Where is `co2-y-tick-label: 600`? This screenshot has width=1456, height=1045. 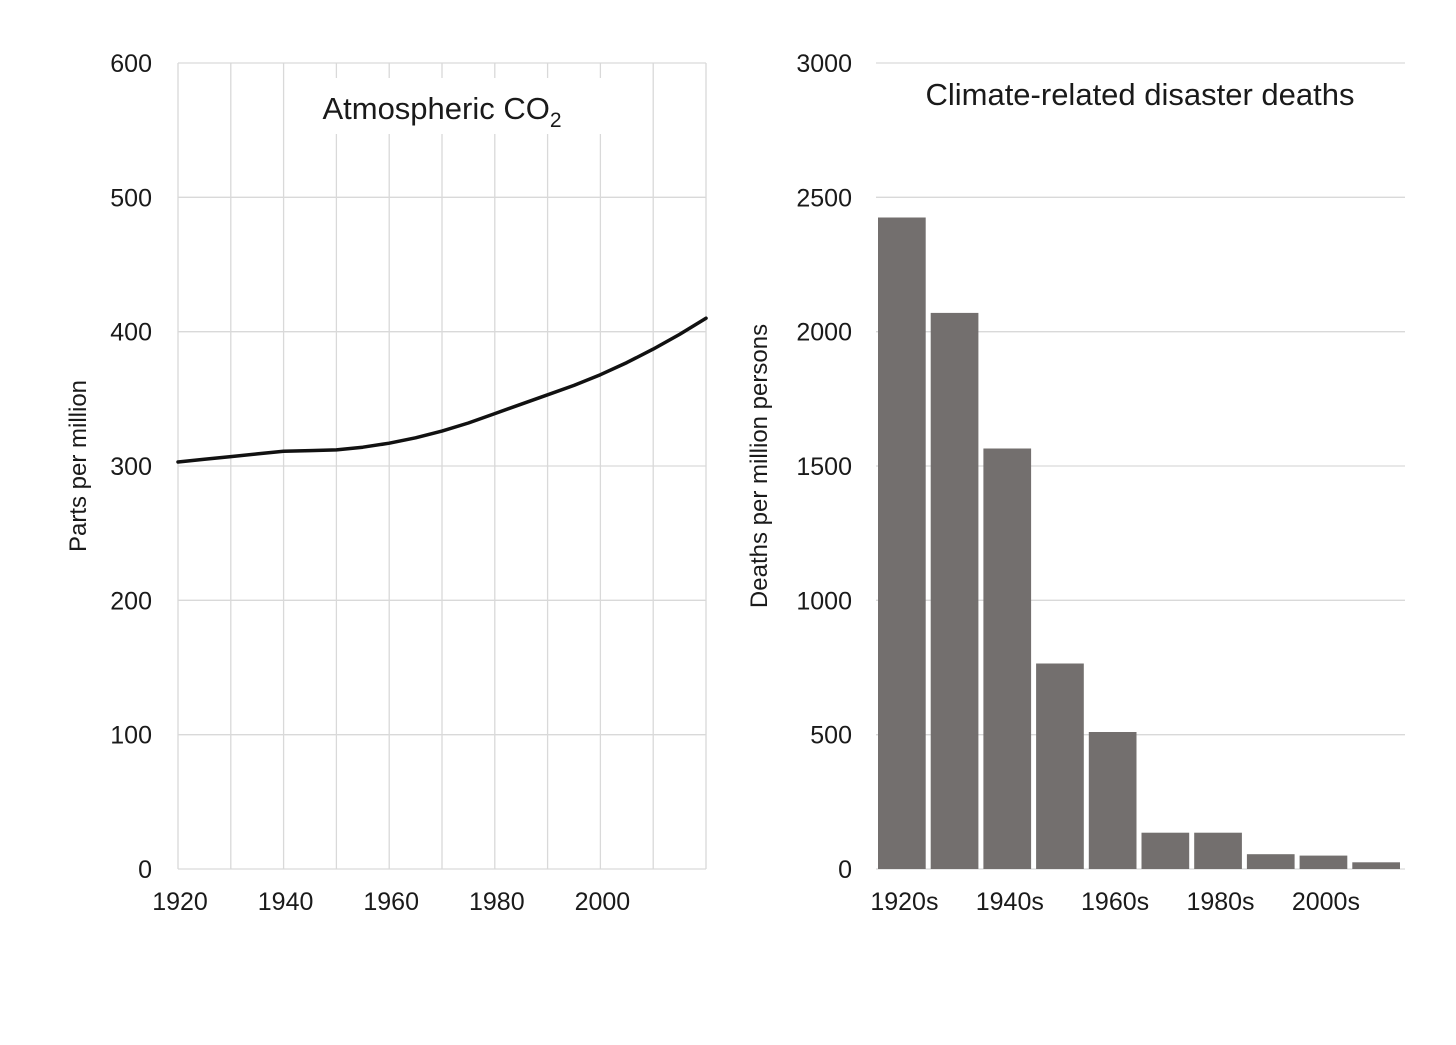 co2-y-tick-label: 600 is located at coordinates (131, 64).